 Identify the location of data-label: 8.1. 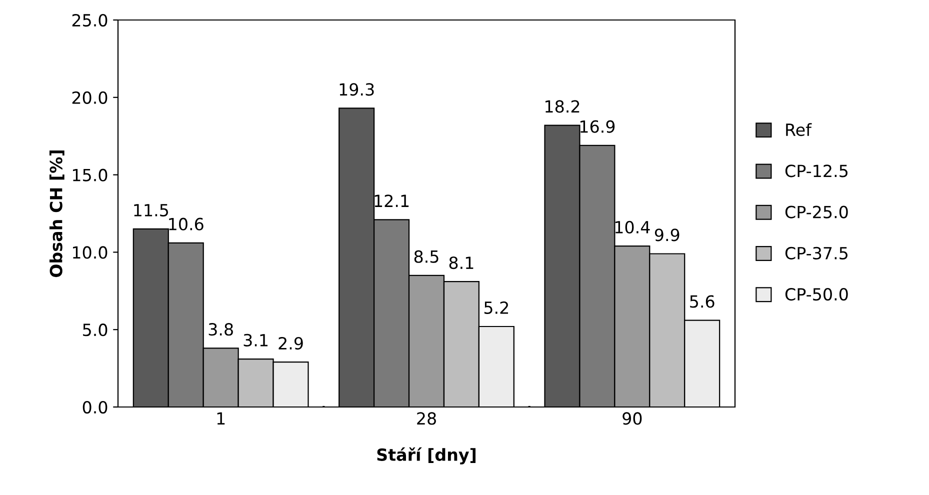
(461, 263).